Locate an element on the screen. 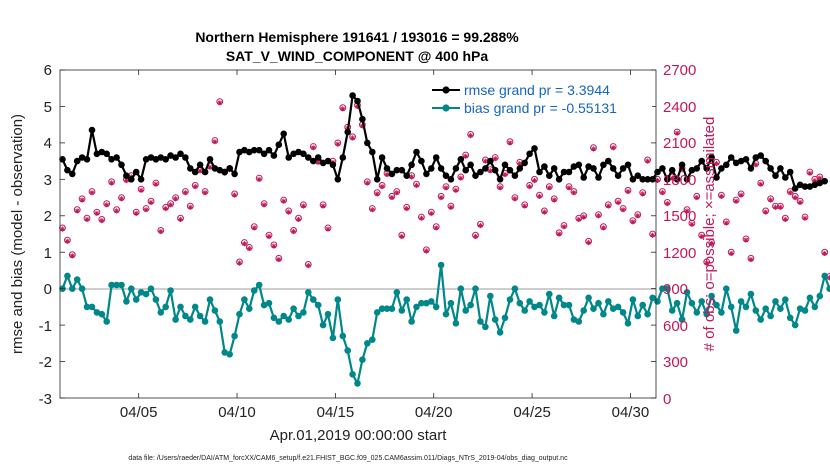 This screenshot has width=830, height=470. legend-label-bias: bias grand pr = -0.55131 is located at coordinates (540, 108).